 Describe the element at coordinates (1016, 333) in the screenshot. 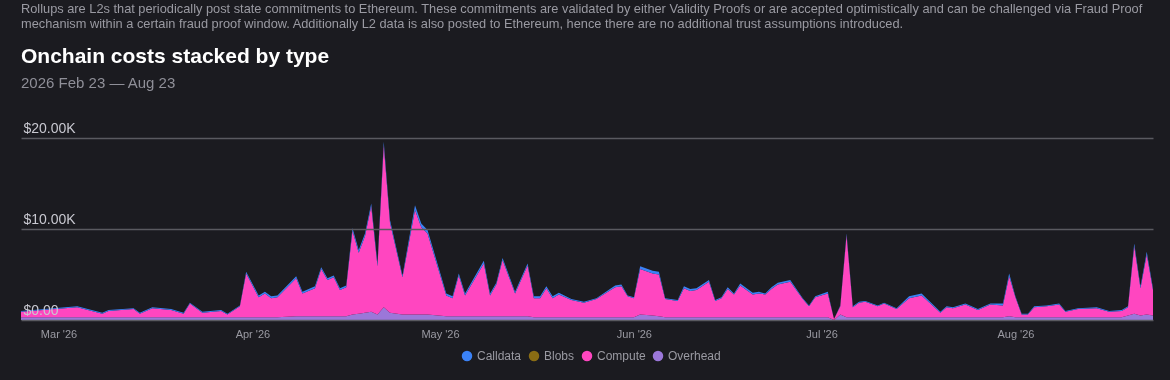

I see `x-tick-label: Aug '26` at that location.